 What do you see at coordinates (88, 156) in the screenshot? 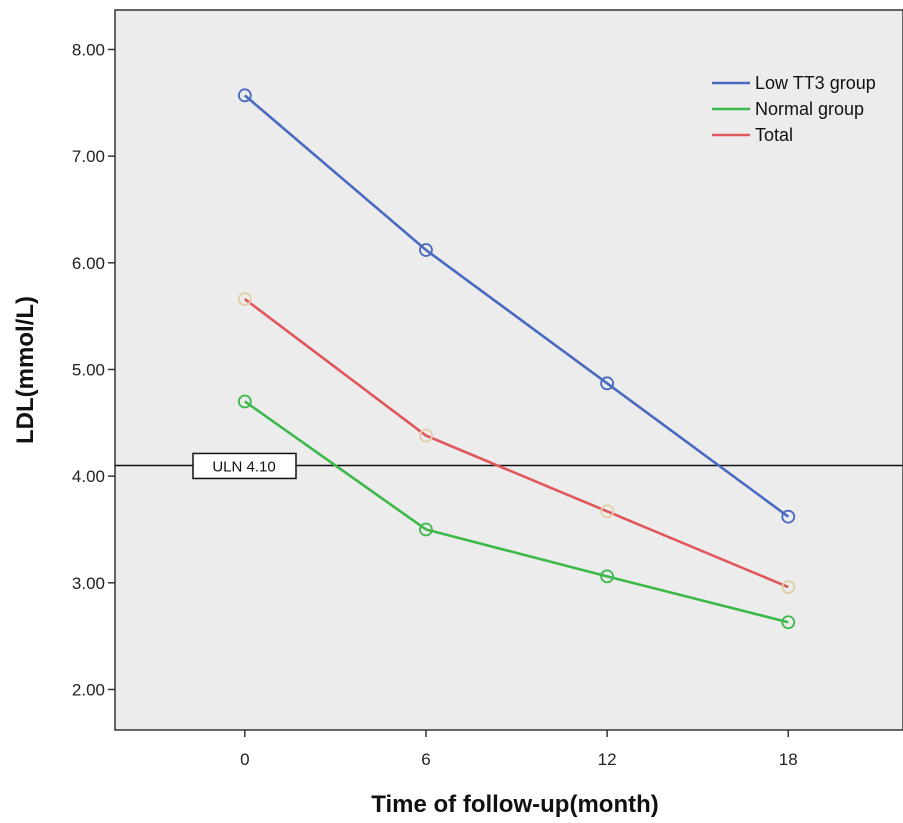
I see `y-tick-label: 7.00` at bounding box center [88, 156].